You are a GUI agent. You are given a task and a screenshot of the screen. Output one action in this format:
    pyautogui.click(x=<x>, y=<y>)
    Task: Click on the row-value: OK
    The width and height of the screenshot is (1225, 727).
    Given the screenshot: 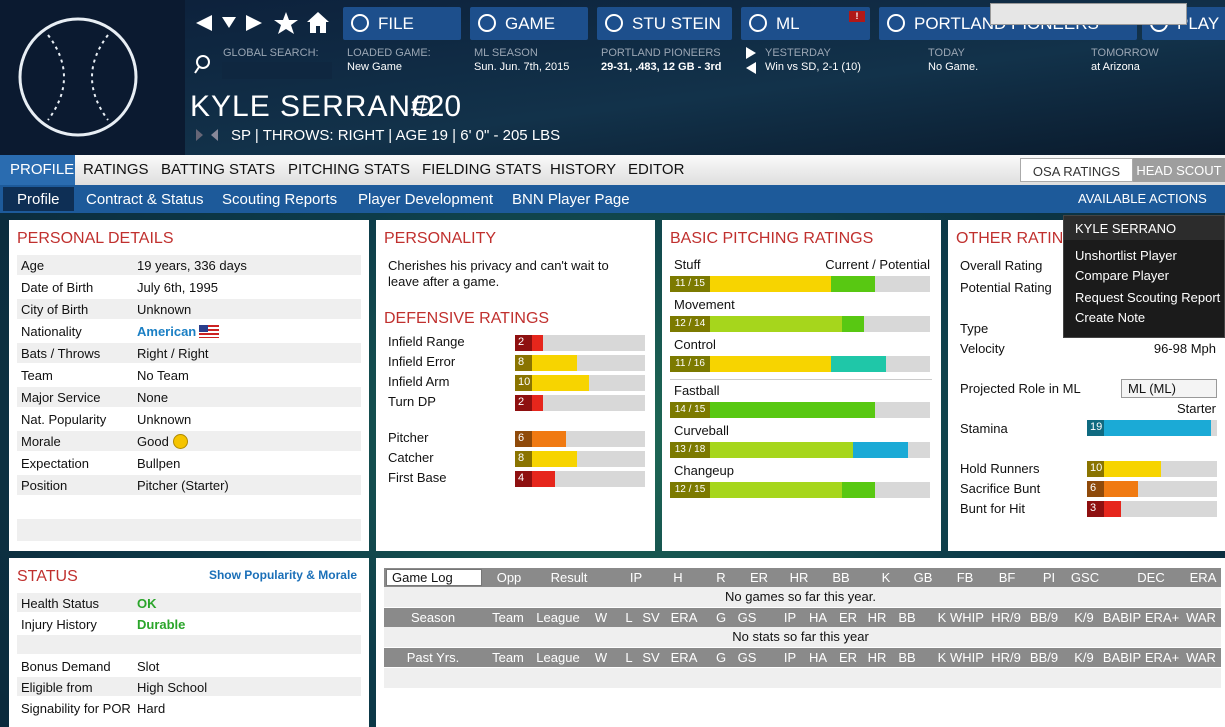 What is the action you would take?
    pyautogui.click(x=147, y=603)
    